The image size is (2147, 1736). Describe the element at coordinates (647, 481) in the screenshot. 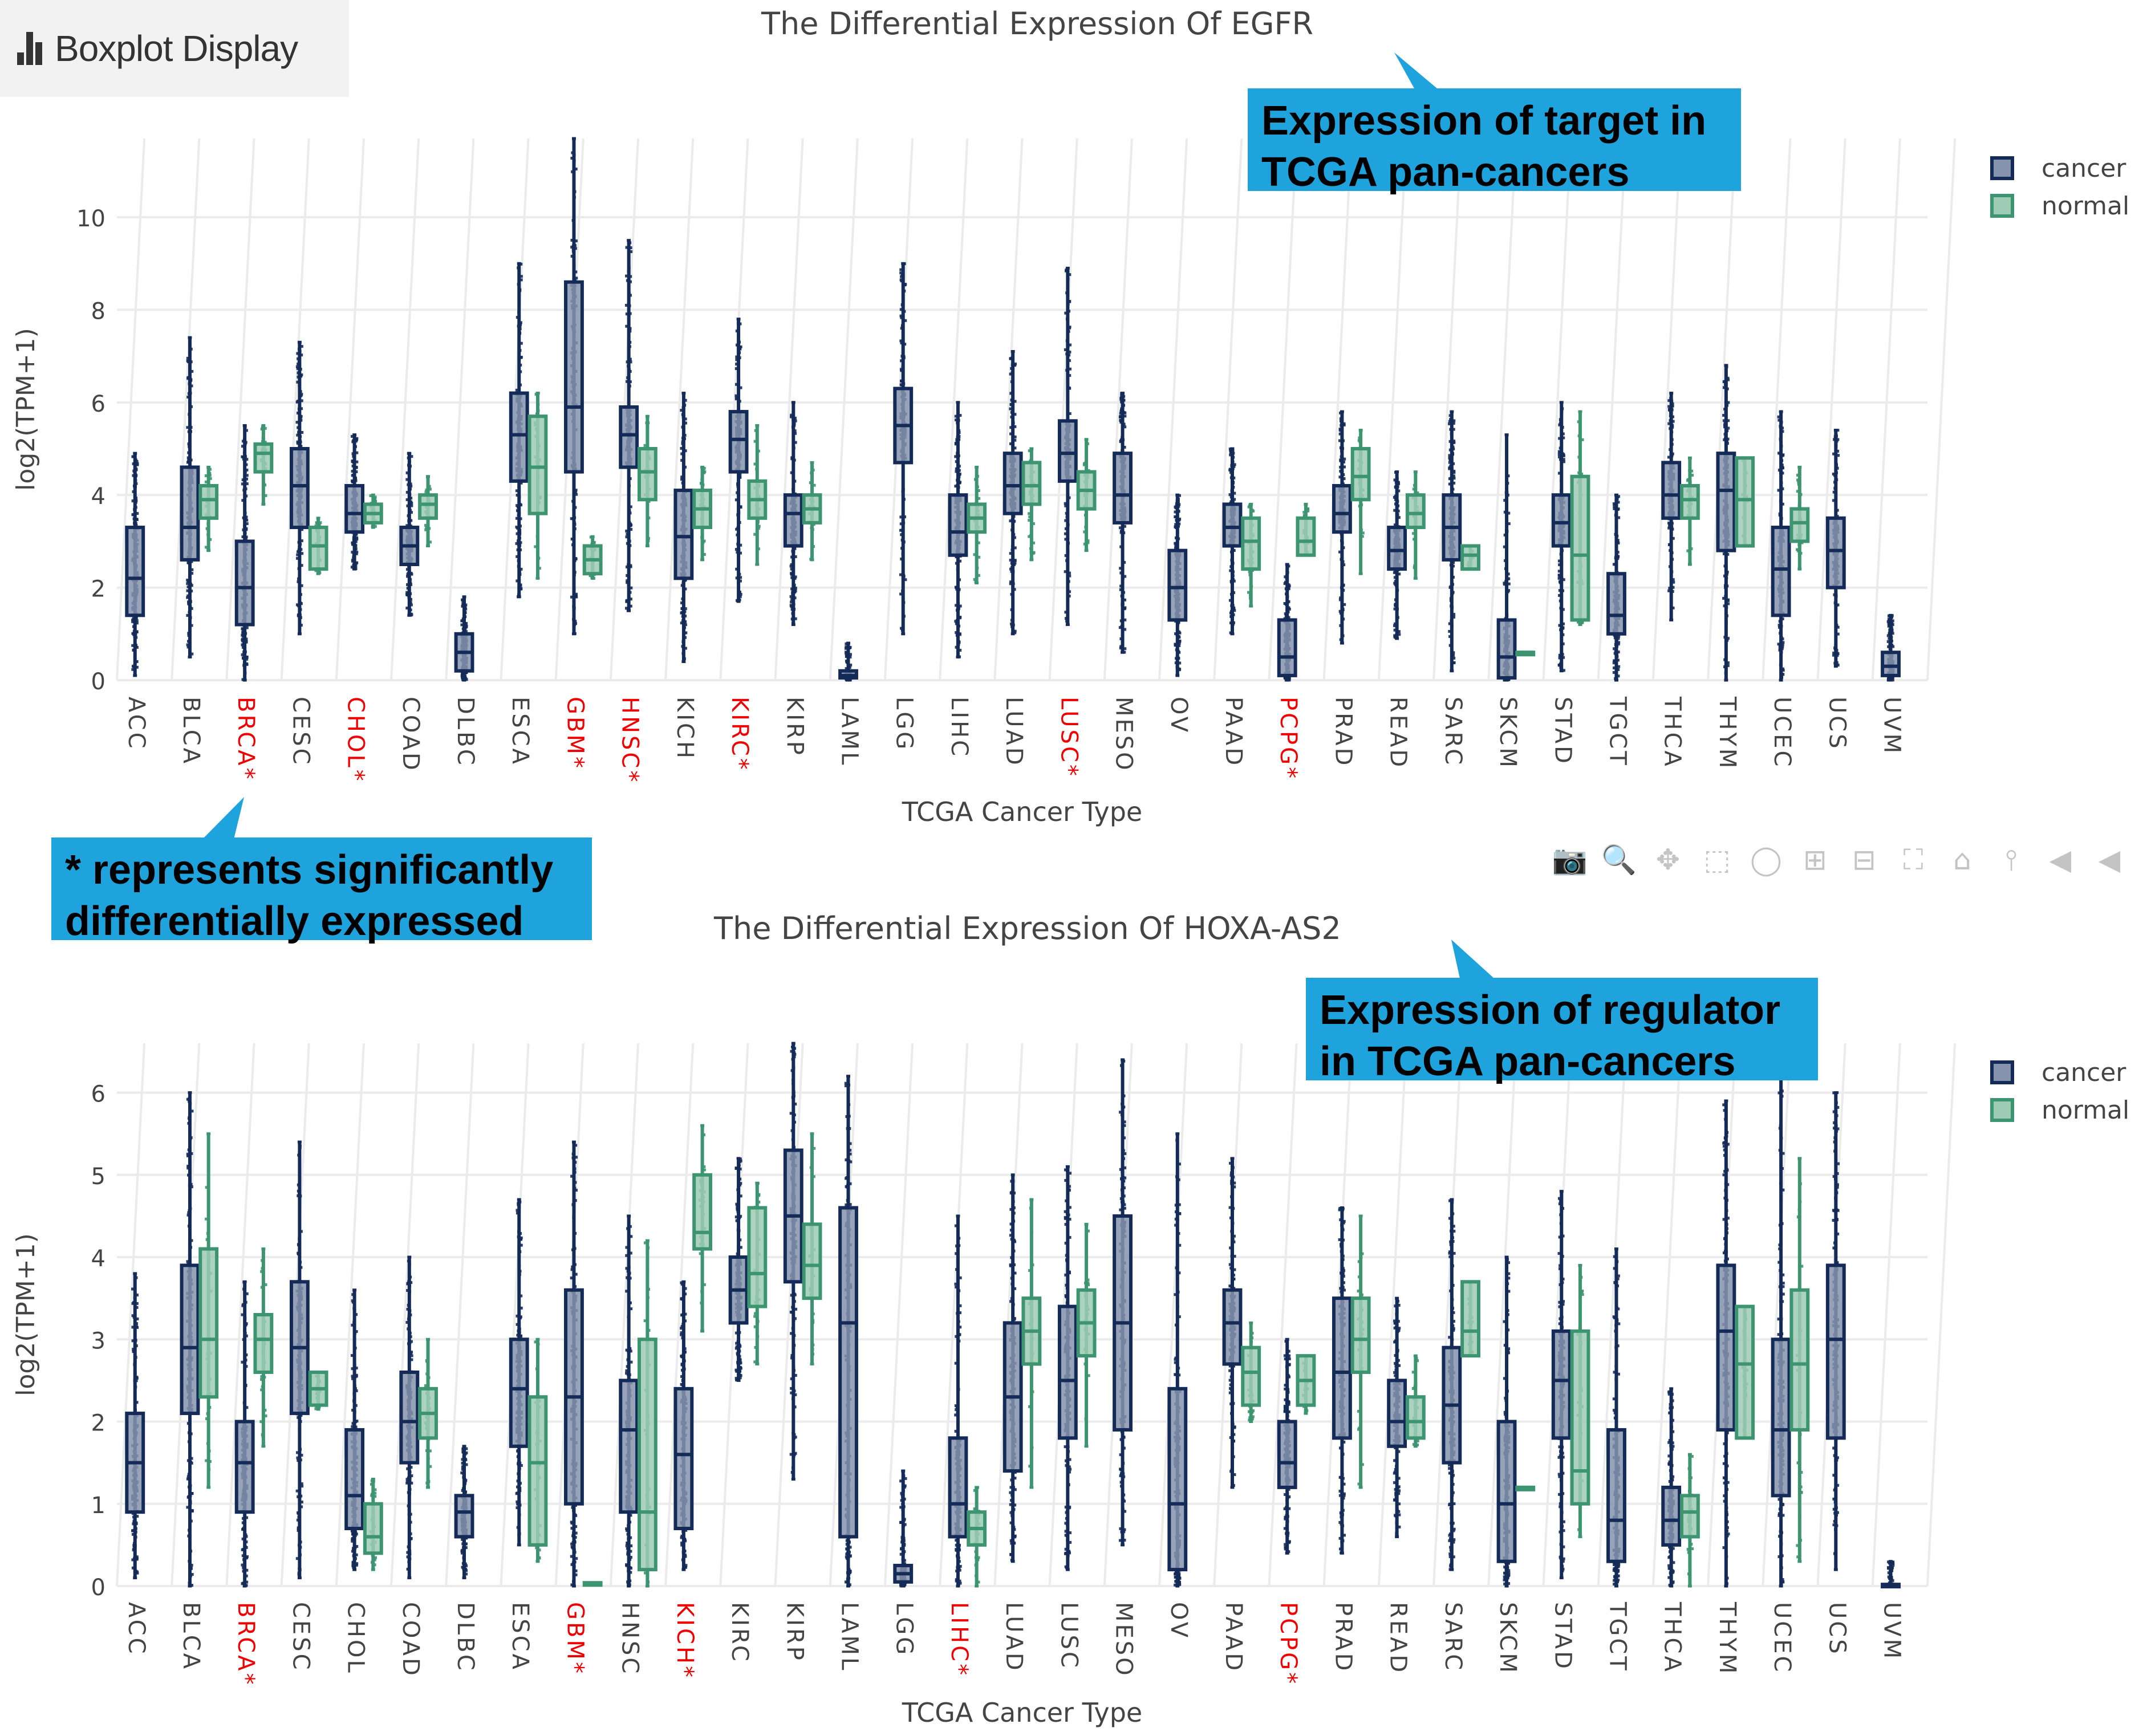

I see `box-normal-hnsc` at that location.